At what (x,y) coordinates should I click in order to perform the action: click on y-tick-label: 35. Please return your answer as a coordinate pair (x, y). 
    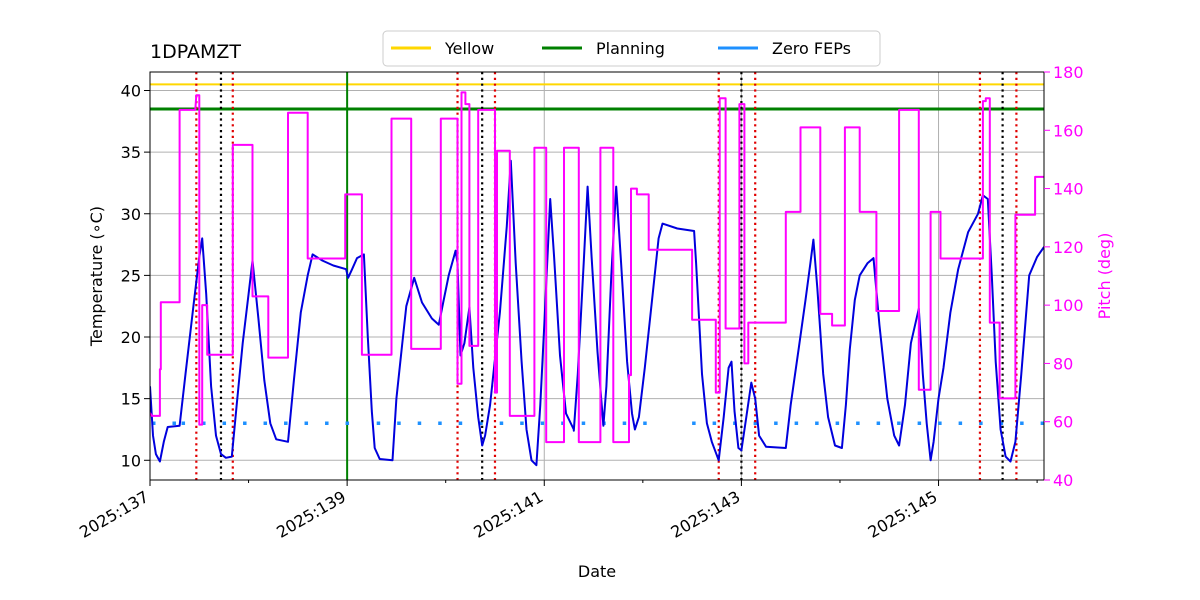
    Looking at the image, I should click on (131, 152).